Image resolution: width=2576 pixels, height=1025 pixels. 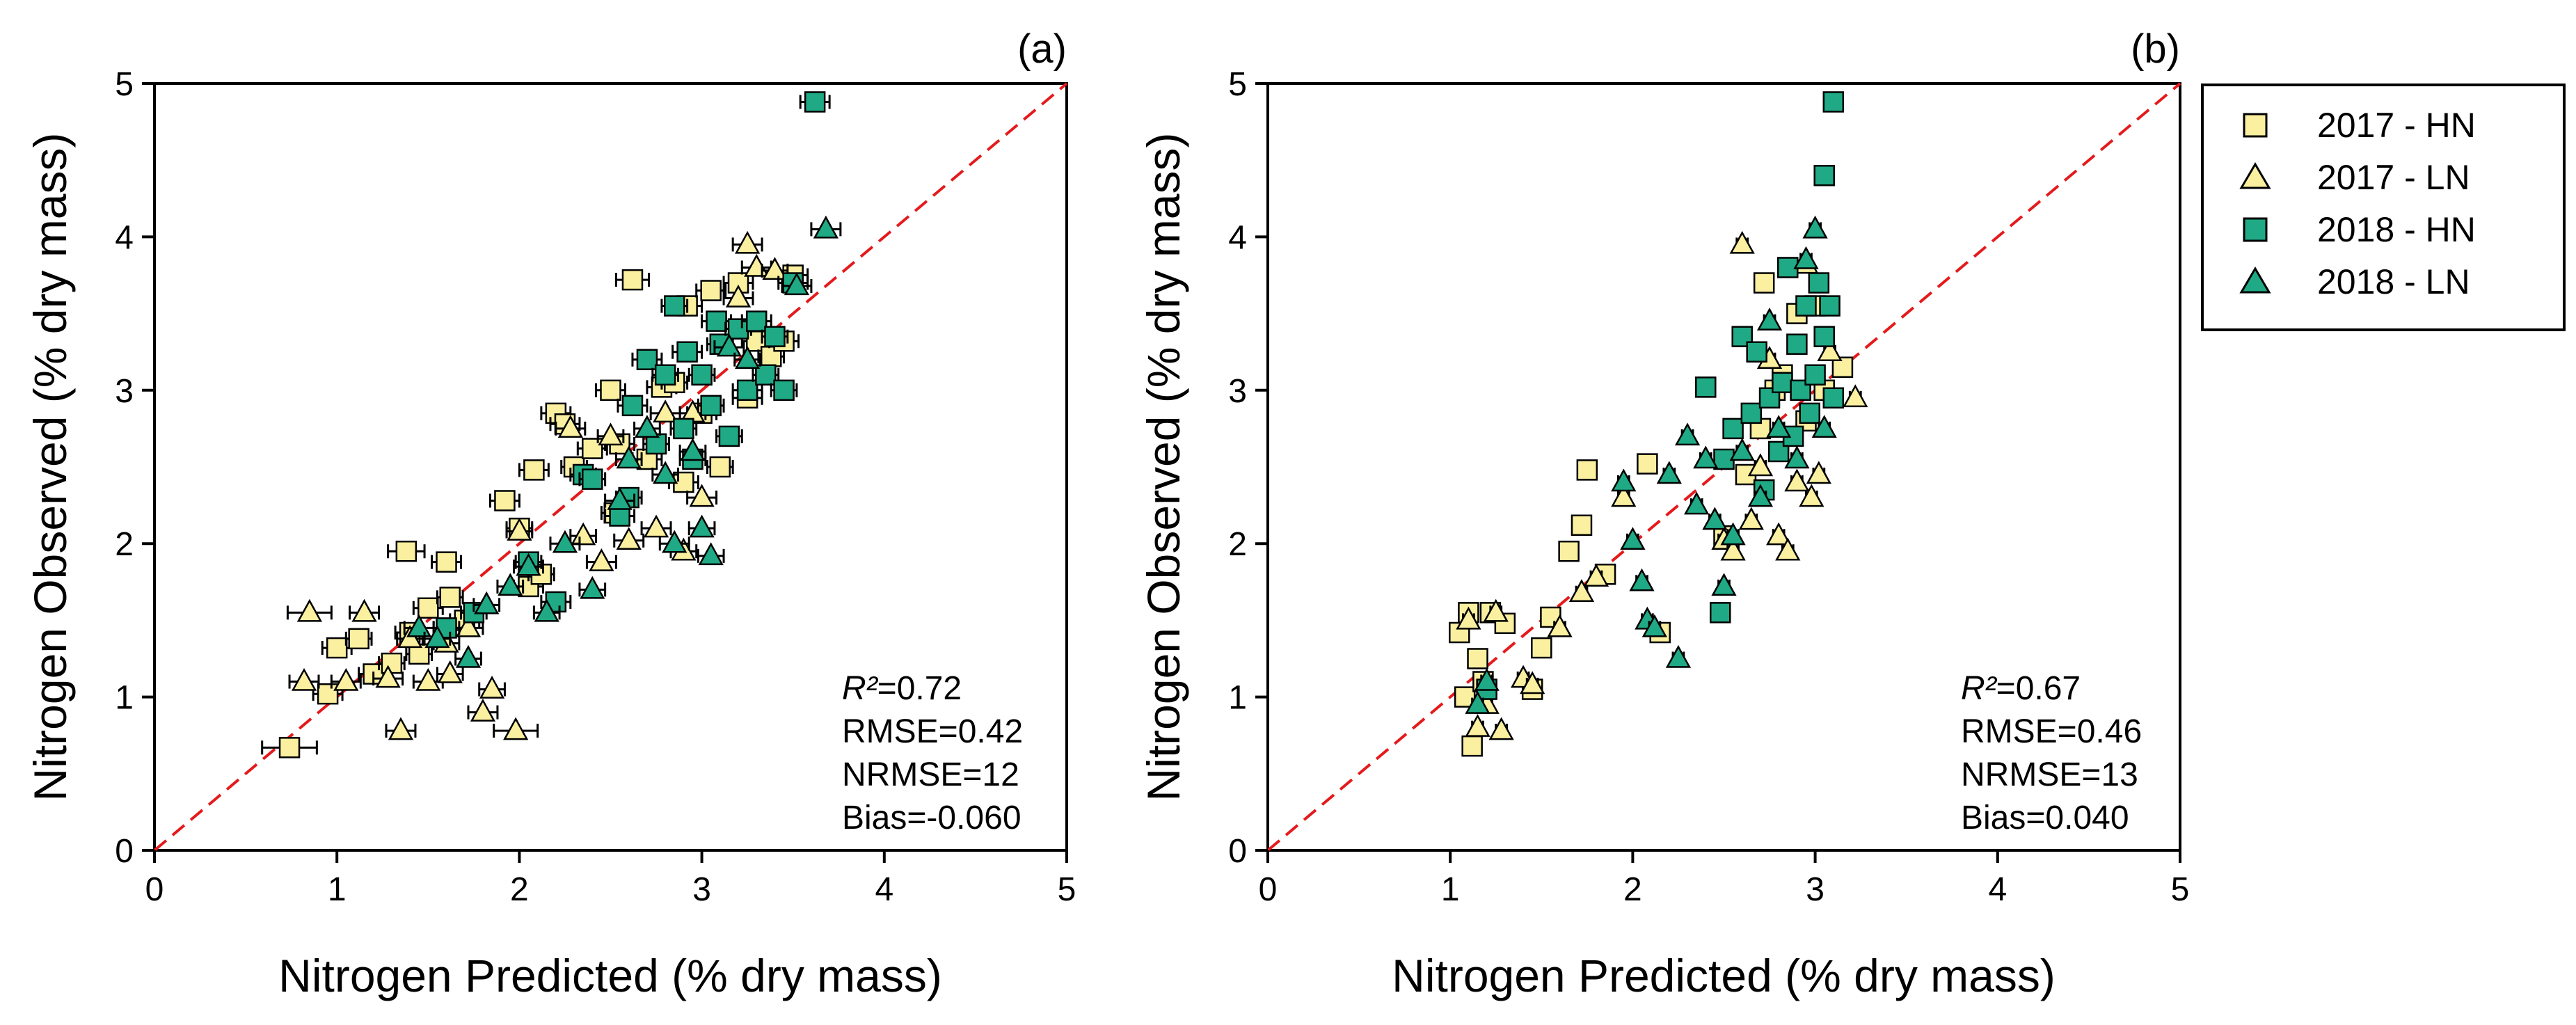 What do you see at coordinates (2049, 774) in the screenshot?
I see `nrmse-value: NRMSE=13` at bounding box center [2049, 774].